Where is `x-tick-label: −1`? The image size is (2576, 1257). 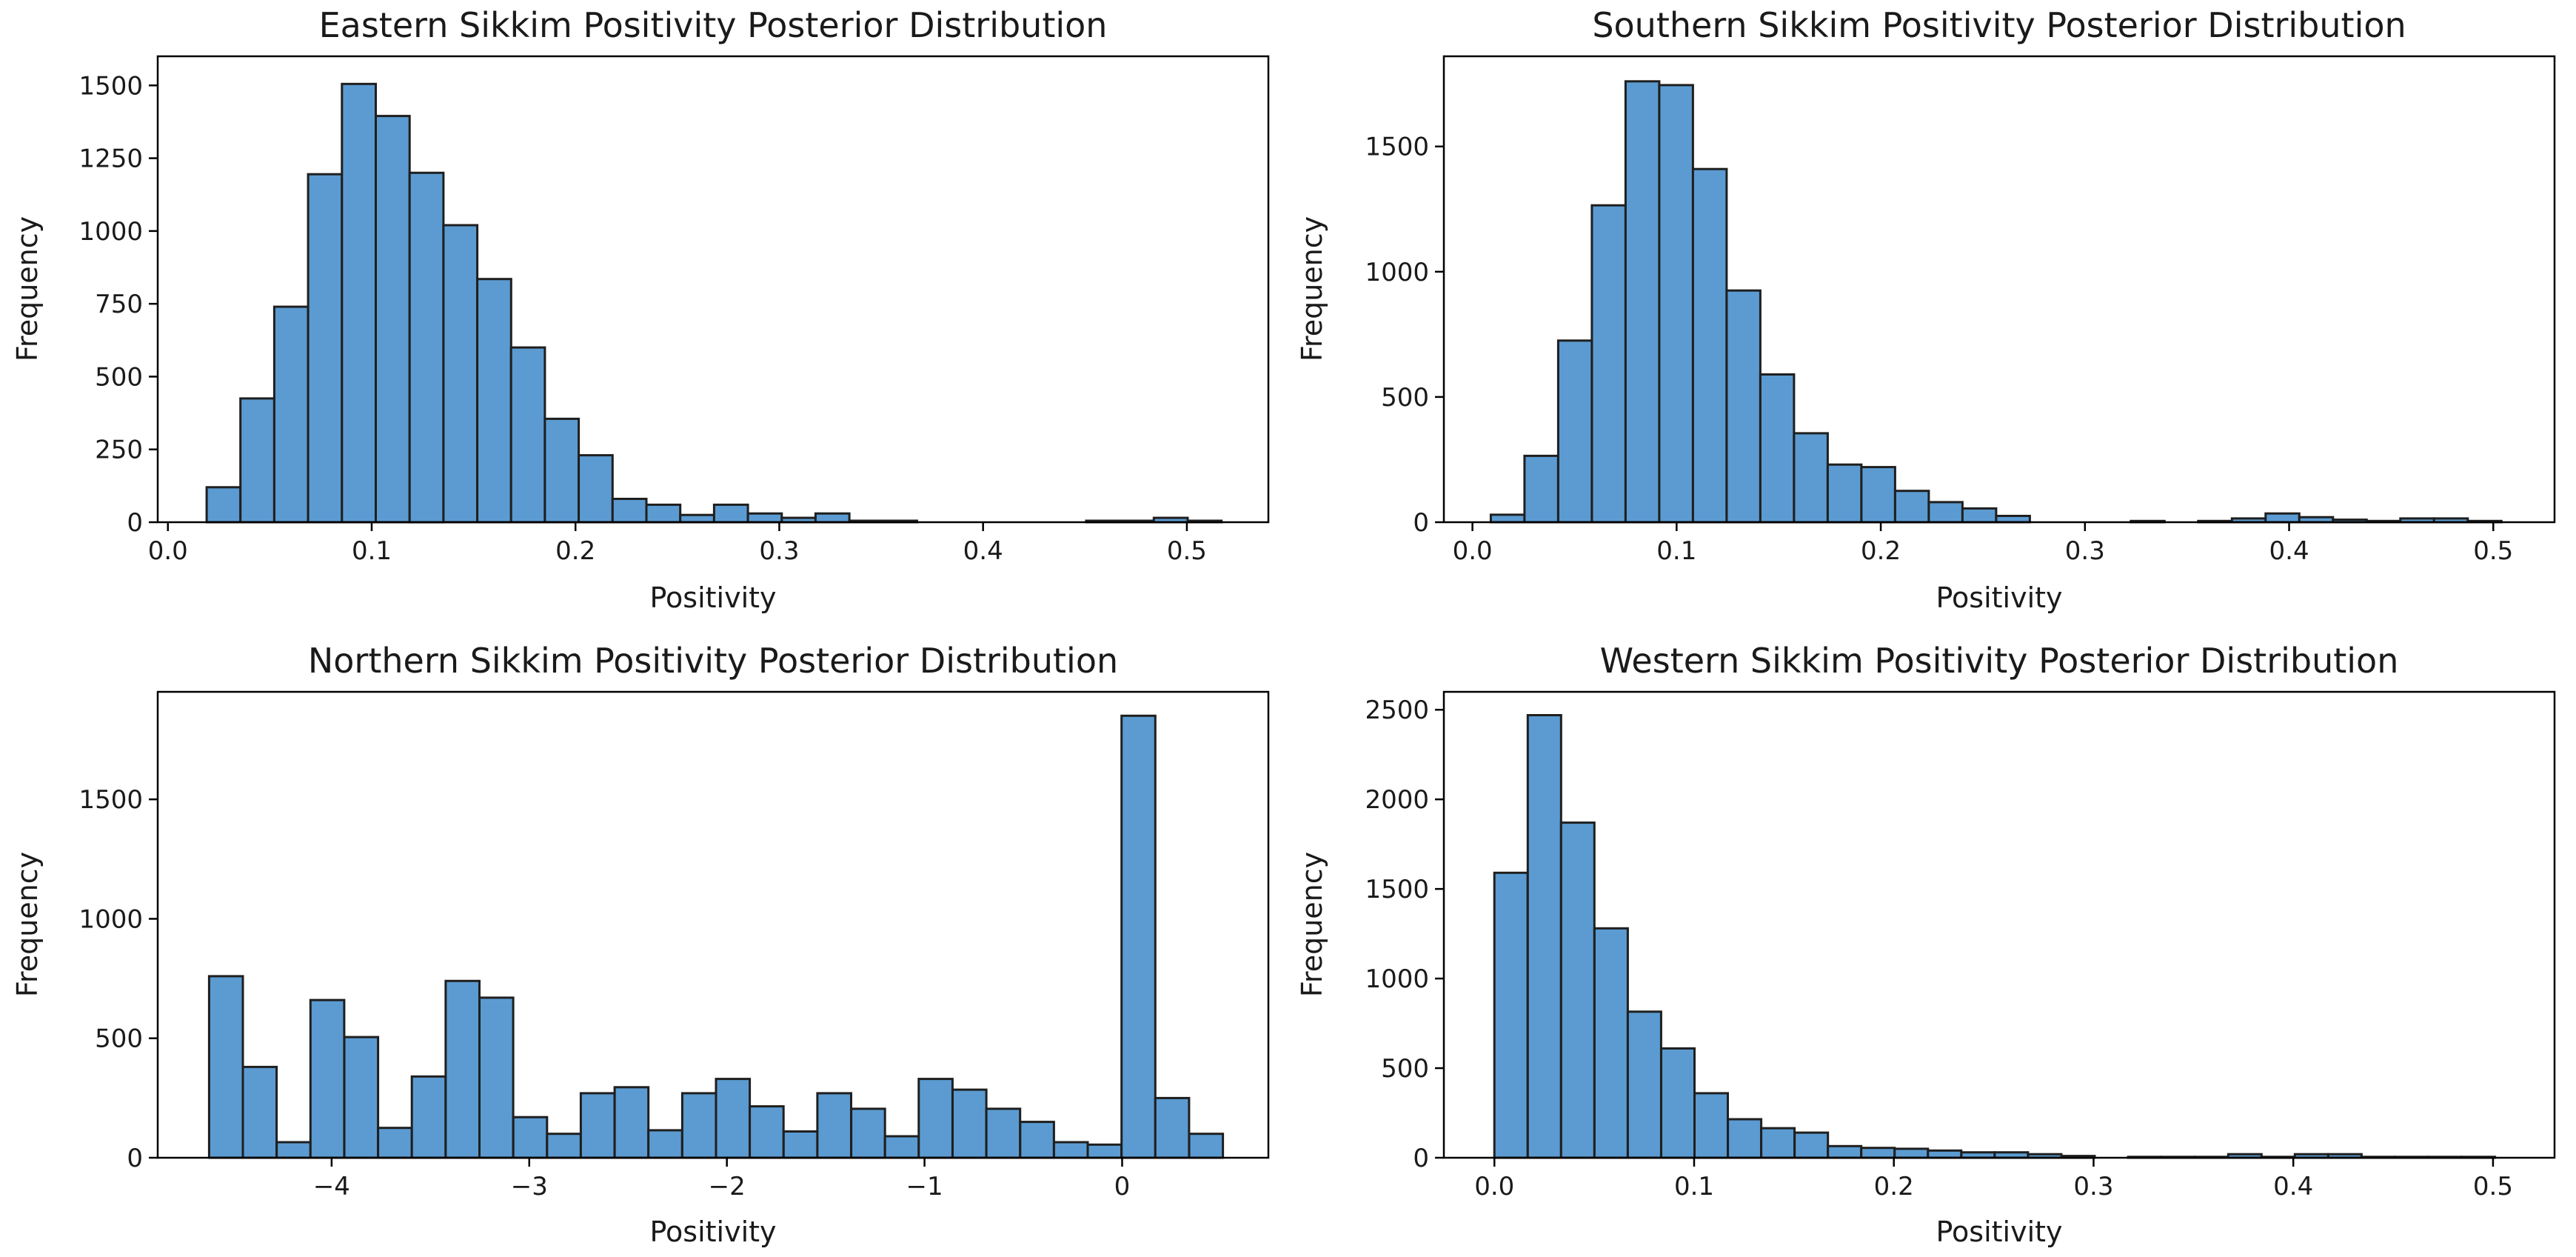 x-tick-label: −1 is located at coordinates (924, 1186).